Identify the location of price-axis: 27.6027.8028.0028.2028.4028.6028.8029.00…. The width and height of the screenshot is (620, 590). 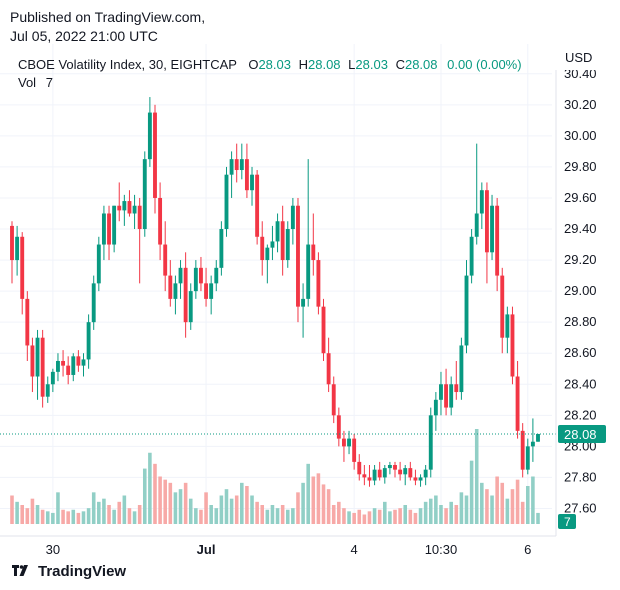
(586, 290).